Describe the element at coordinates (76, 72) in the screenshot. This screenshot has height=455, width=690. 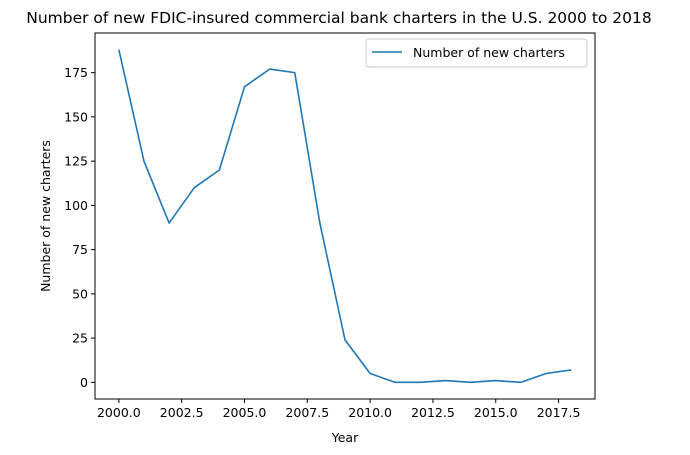
I see `y-tick-label: 175` at that location.